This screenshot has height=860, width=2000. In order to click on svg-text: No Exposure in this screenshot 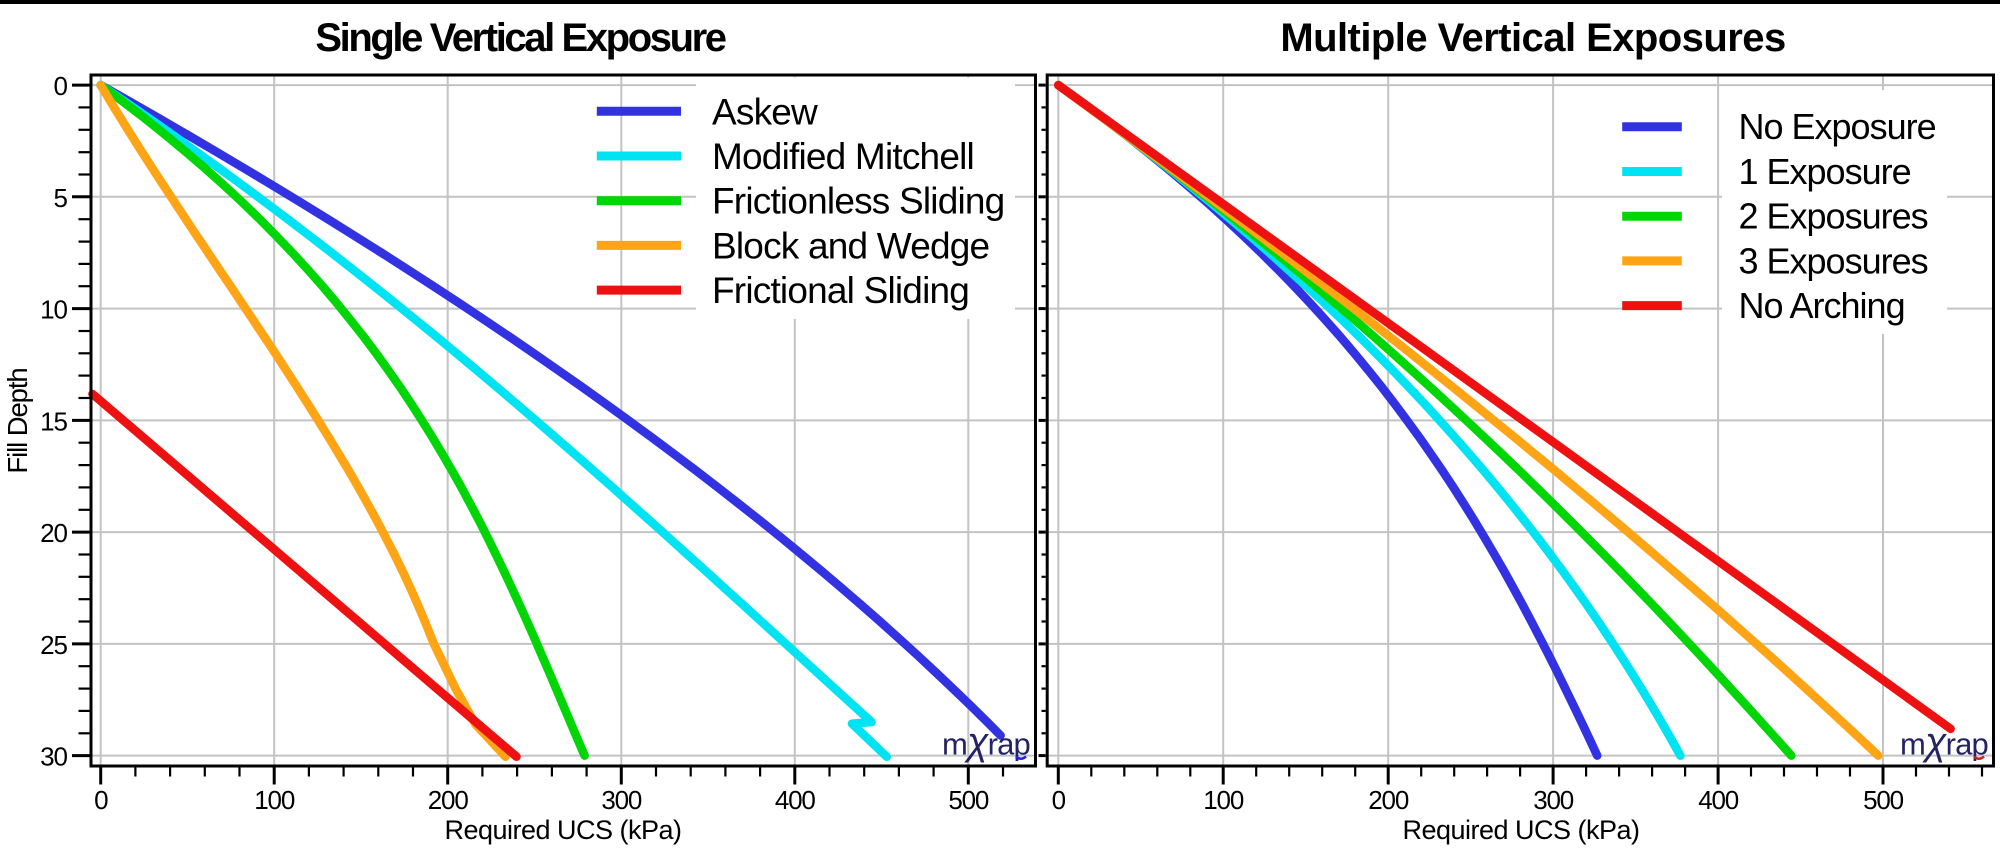, I will do `click(1837, 126)`.